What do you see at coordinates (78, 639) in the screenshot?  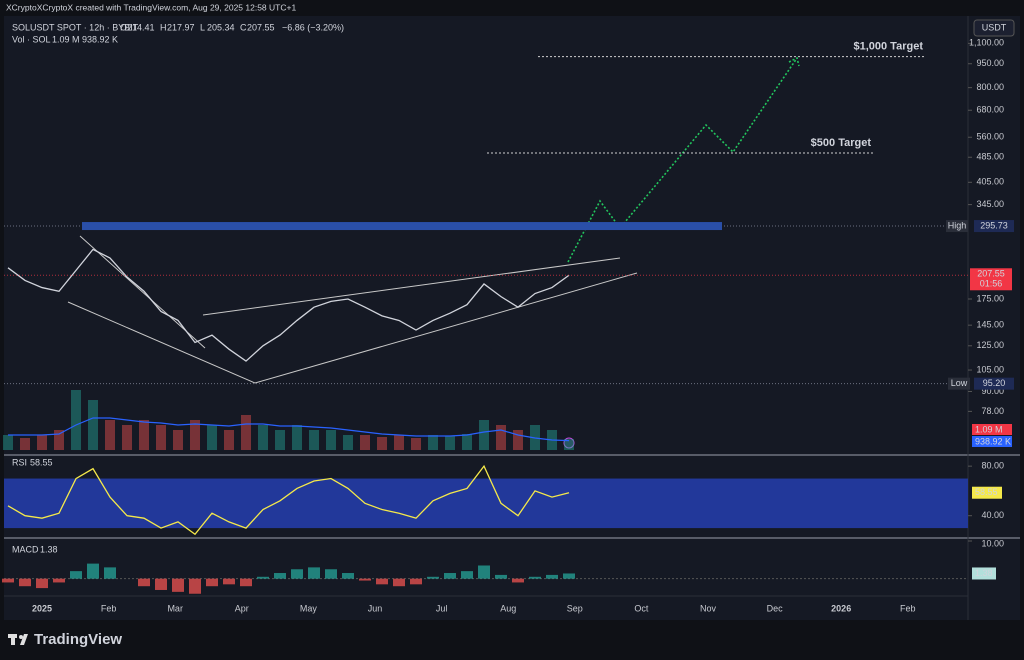 I see `brand: TradingView` at bounding box center [78, 639].